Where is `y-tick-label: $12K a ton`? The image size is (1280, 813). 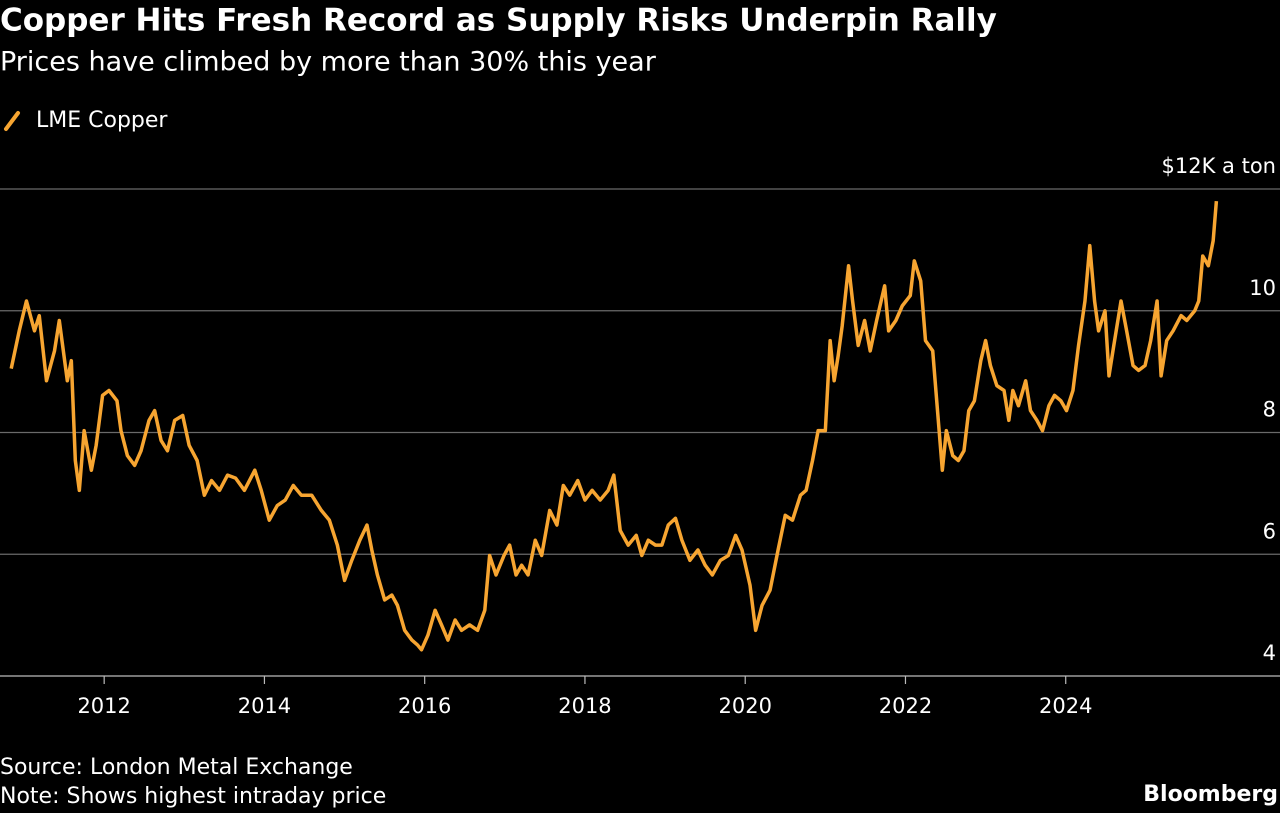 y-tick-label: $12K a ton is located at coordinates (1219, 166).